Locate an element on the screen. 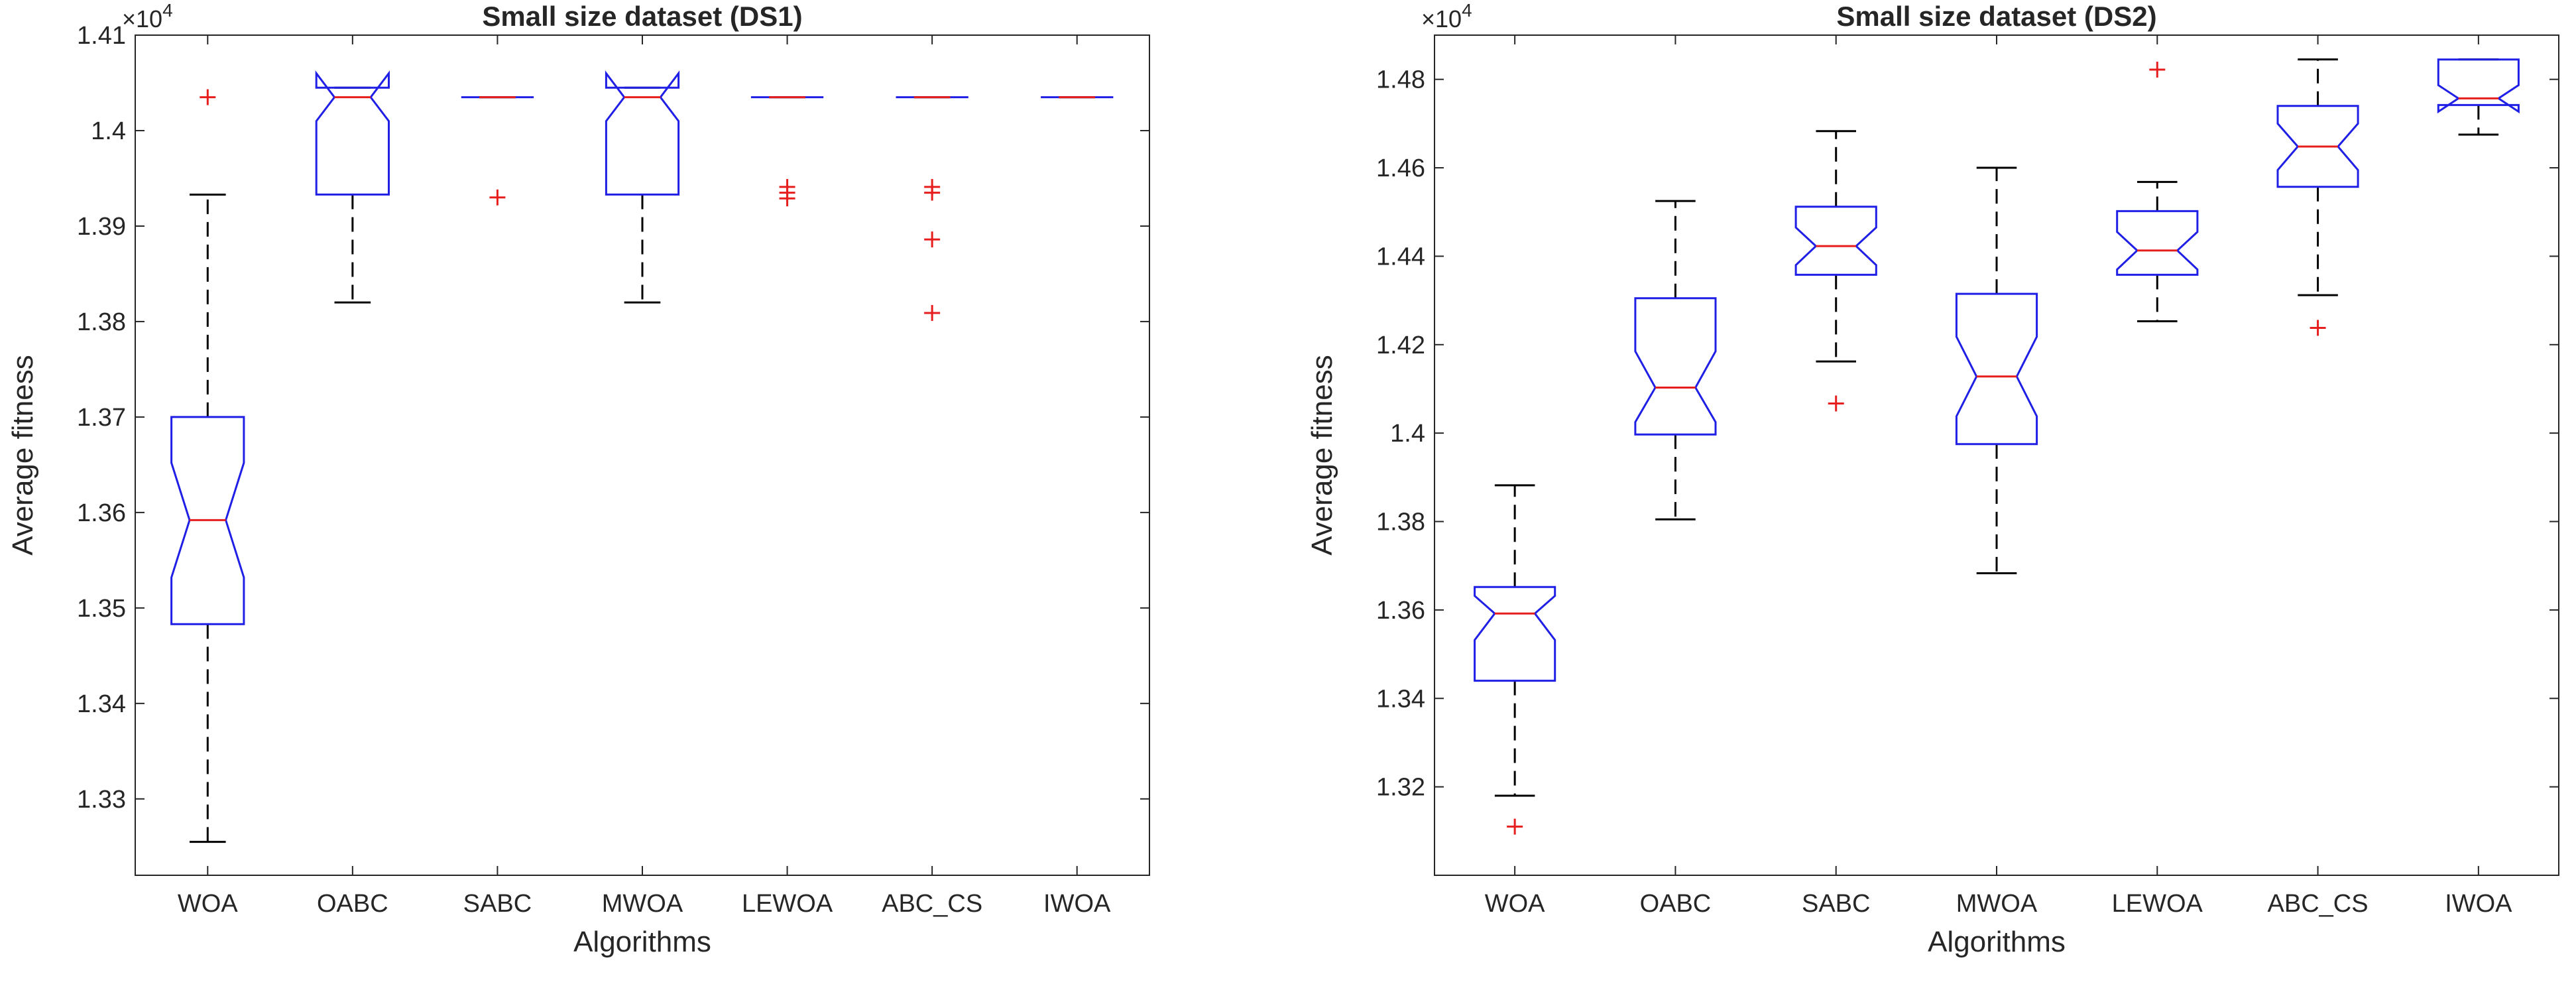  y-tick-label: 1.32 is located at coordinates (1400, 788).